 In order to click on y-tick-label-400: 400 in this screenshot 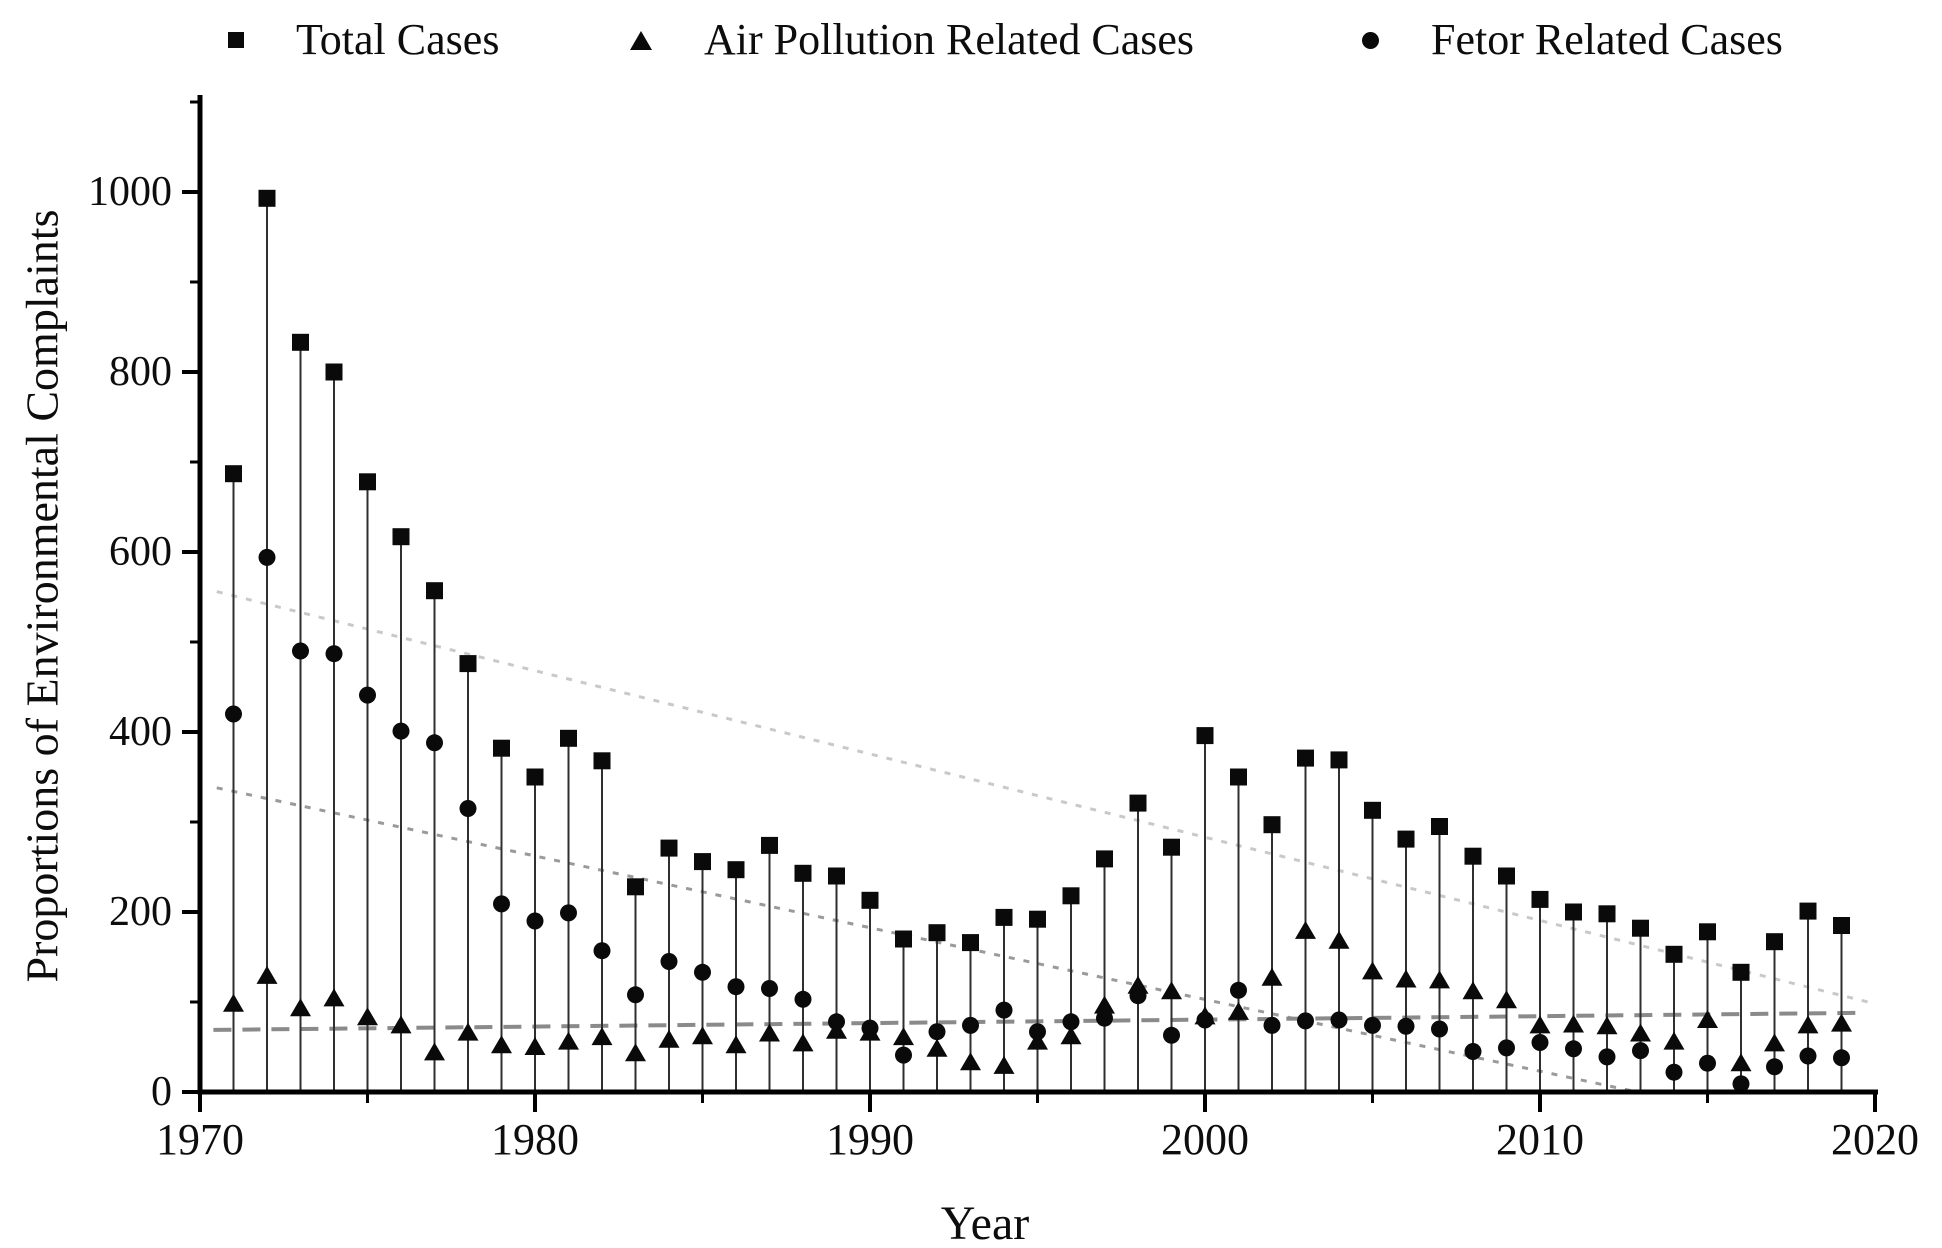, I will do `click(140, 732)`.